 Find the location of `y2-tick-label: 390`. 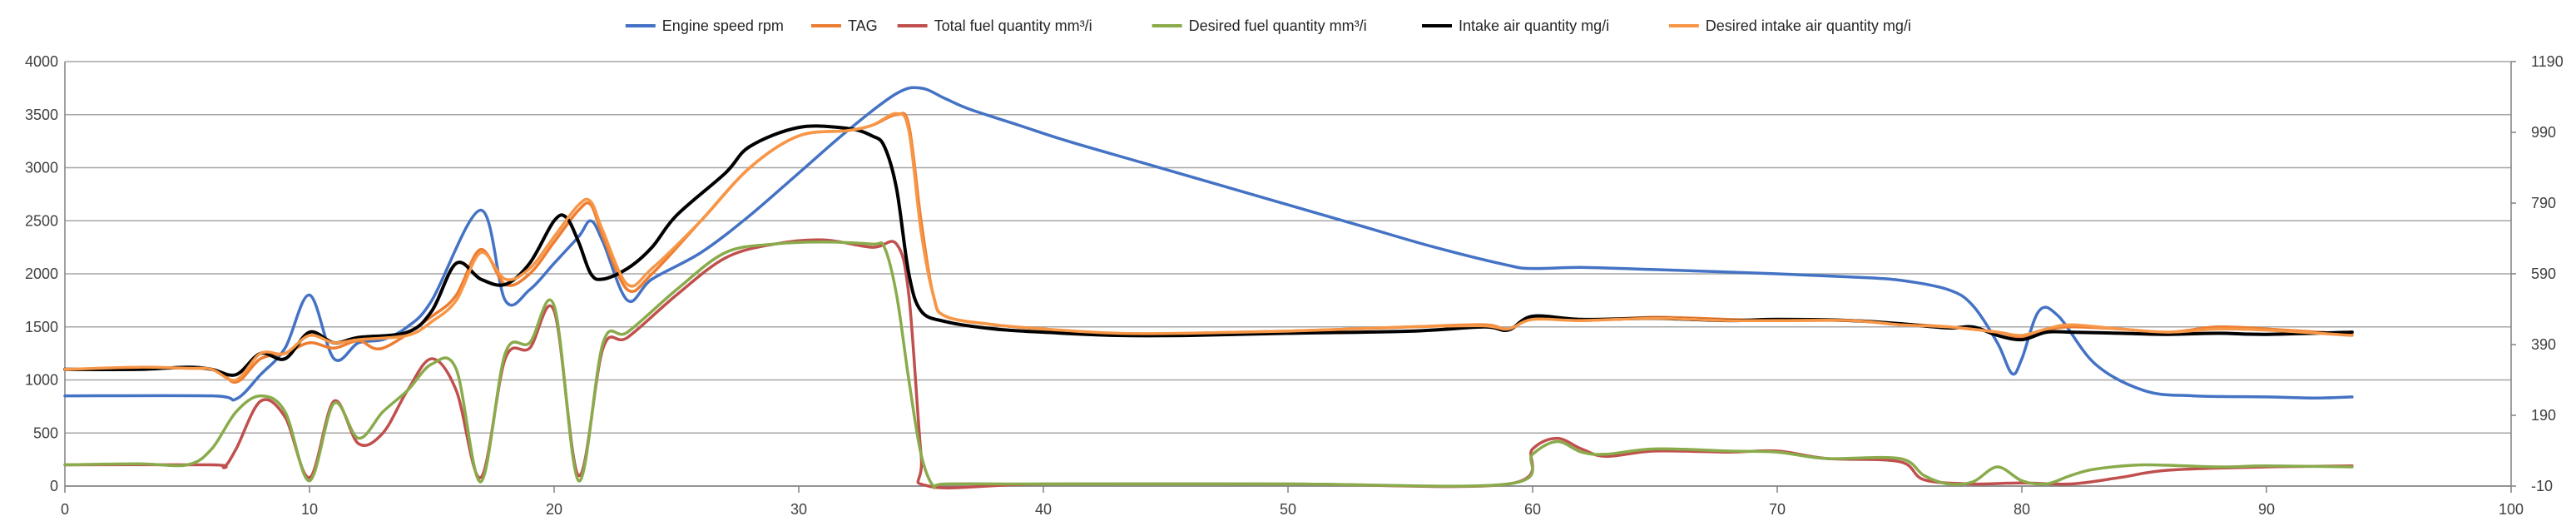

y2-tick-label: 390 is located at coordinates (2543, 344).